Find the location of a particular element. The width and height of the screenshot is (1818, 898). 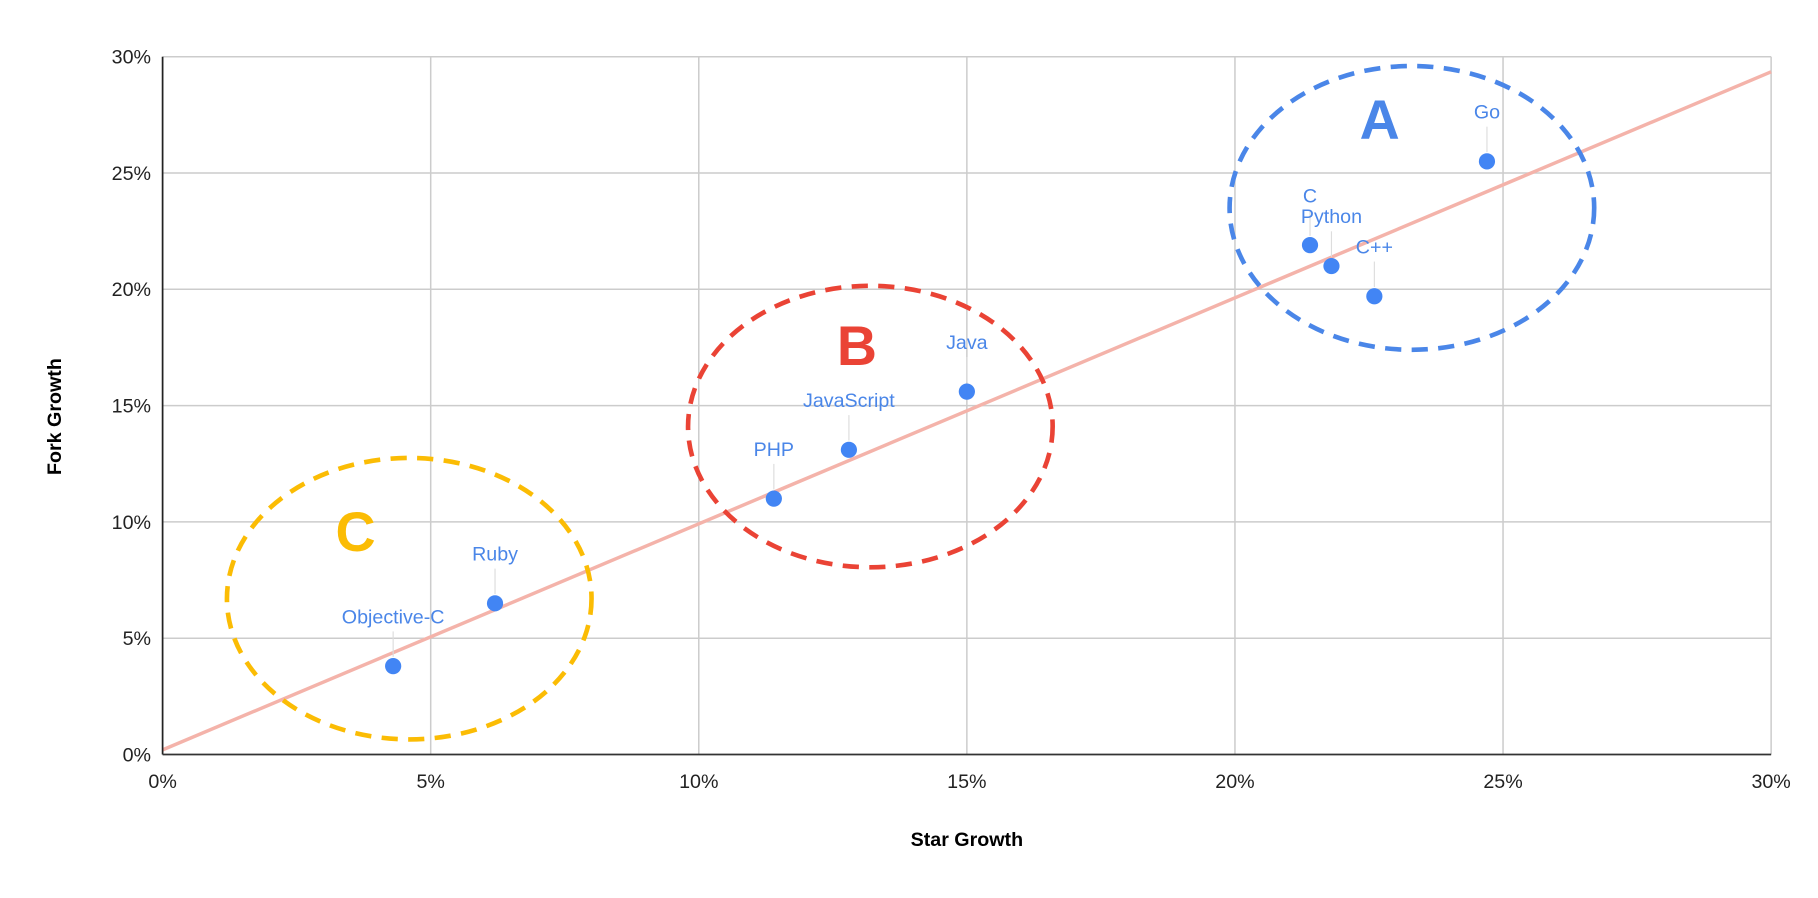

data-point-label: Java is located at coordinates (967, 343).